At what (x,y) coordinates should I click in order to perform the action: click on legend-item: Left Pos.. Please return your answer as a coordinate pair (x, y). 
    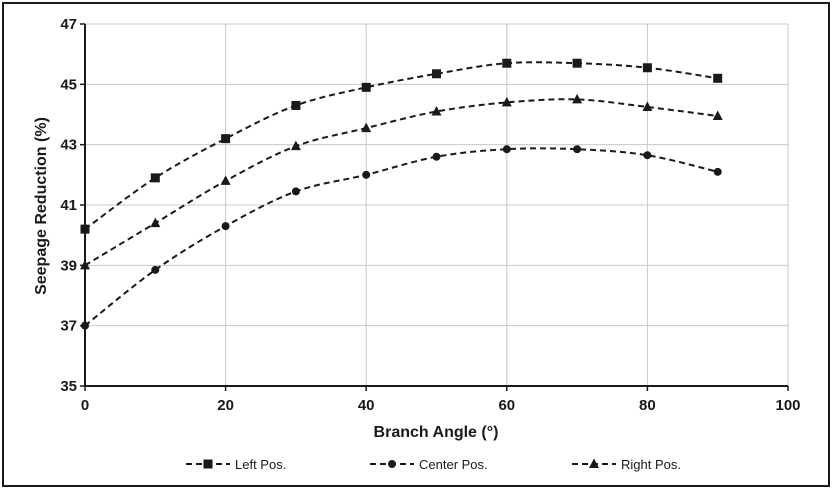
    Looking at the image, I should click on (236, 464).